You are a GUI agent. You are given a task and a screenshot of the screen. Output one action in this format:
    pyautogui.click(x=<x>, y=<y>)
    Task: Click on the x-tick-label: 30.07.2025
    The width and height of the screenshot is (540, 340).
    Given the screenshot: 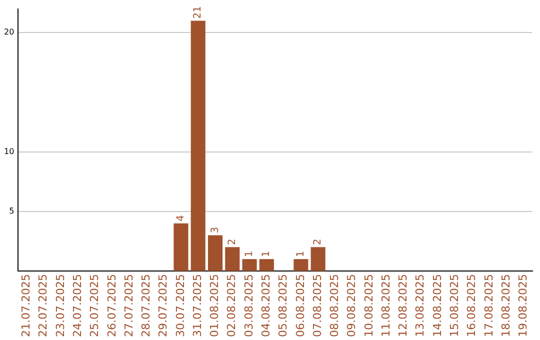 What is the action you would take?
    pyautogui.click(x=180, y=306)
    